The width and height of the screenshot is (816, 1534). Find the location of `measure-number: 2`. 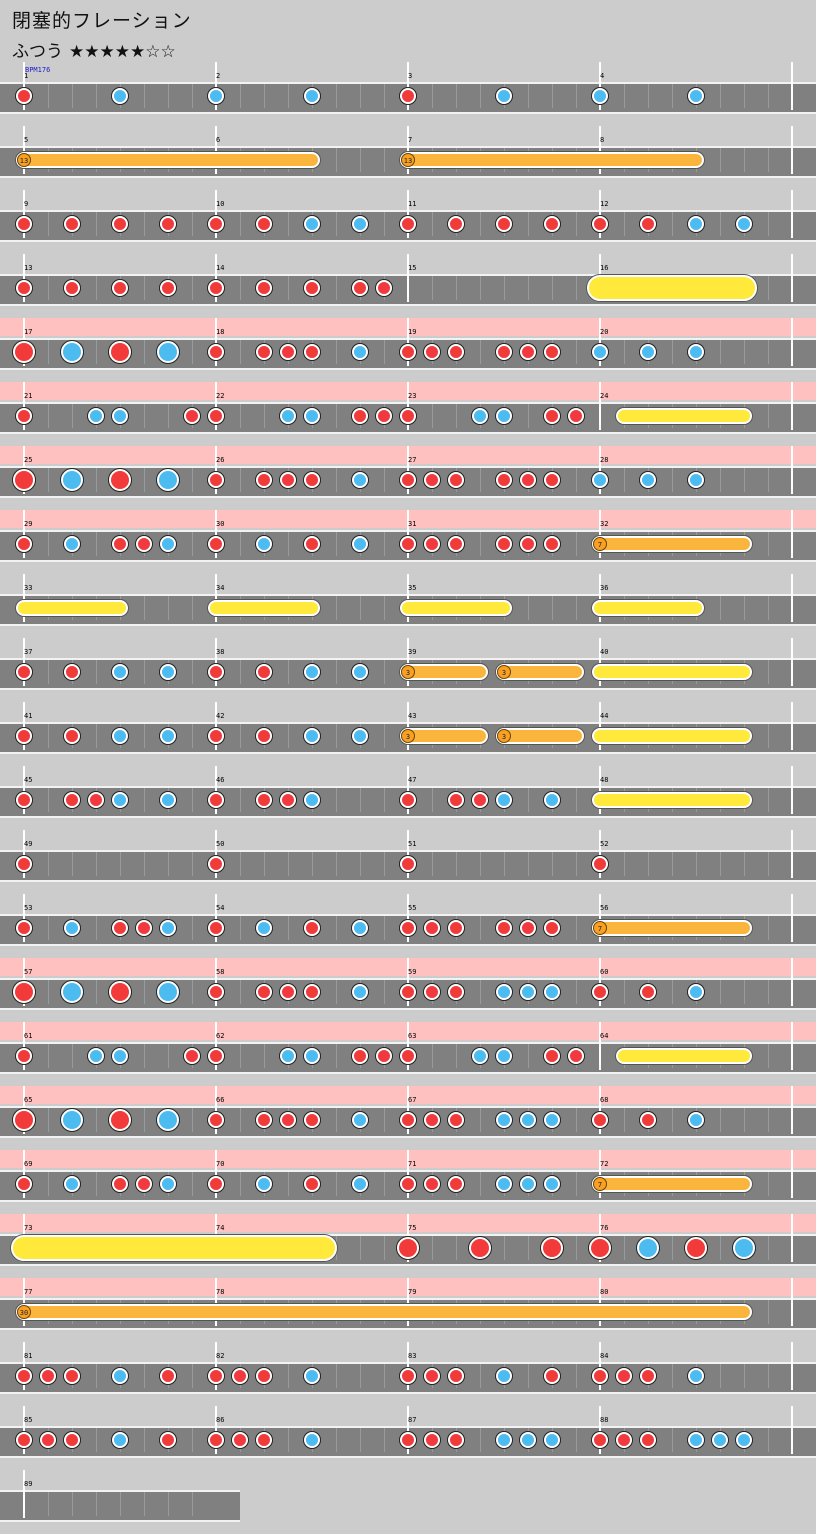

measure-number: 2 is located at coordinates (218, 76).